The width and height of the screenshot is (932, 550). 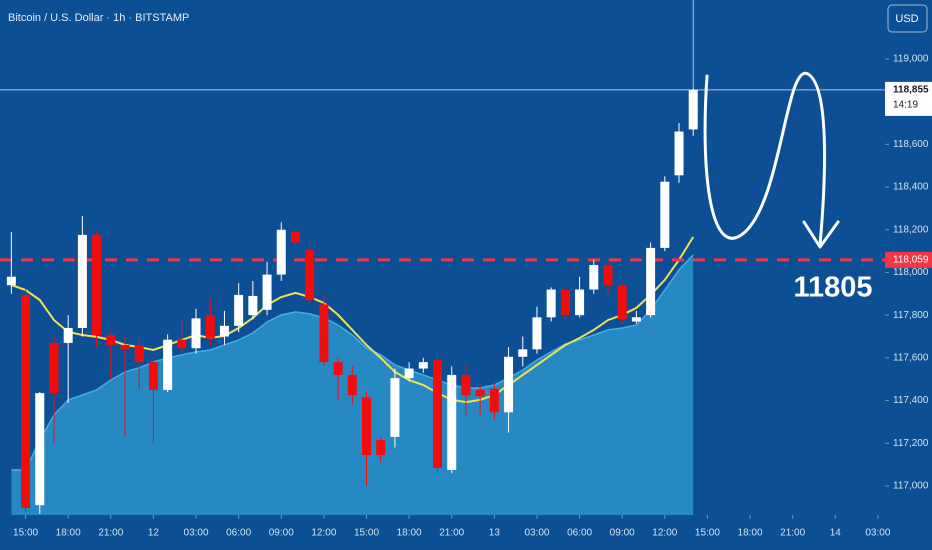 I want to click on arrow-head, so click(x=821, y=234).